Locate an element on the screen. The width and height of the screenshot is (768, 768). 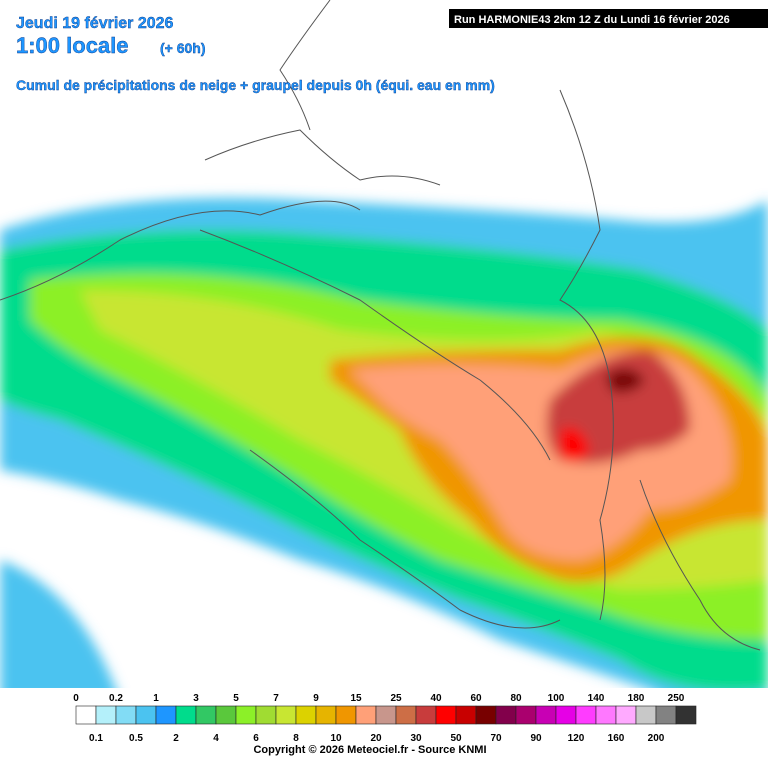
legend-label: 1 is located at coordinates (156, 698).